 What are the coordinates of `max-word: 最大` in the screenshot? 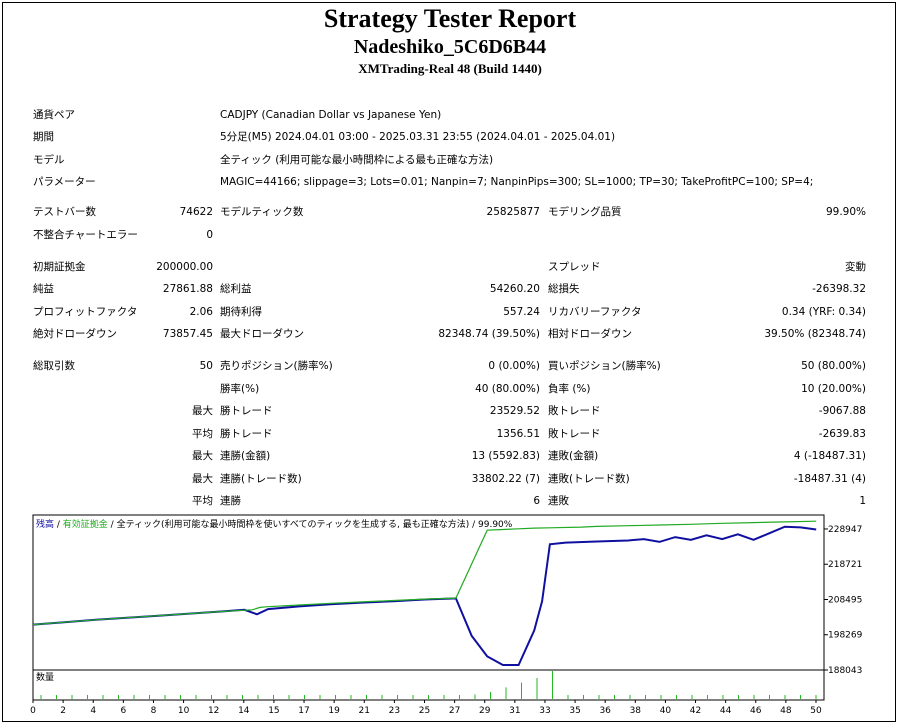 It's located at (202, 411).